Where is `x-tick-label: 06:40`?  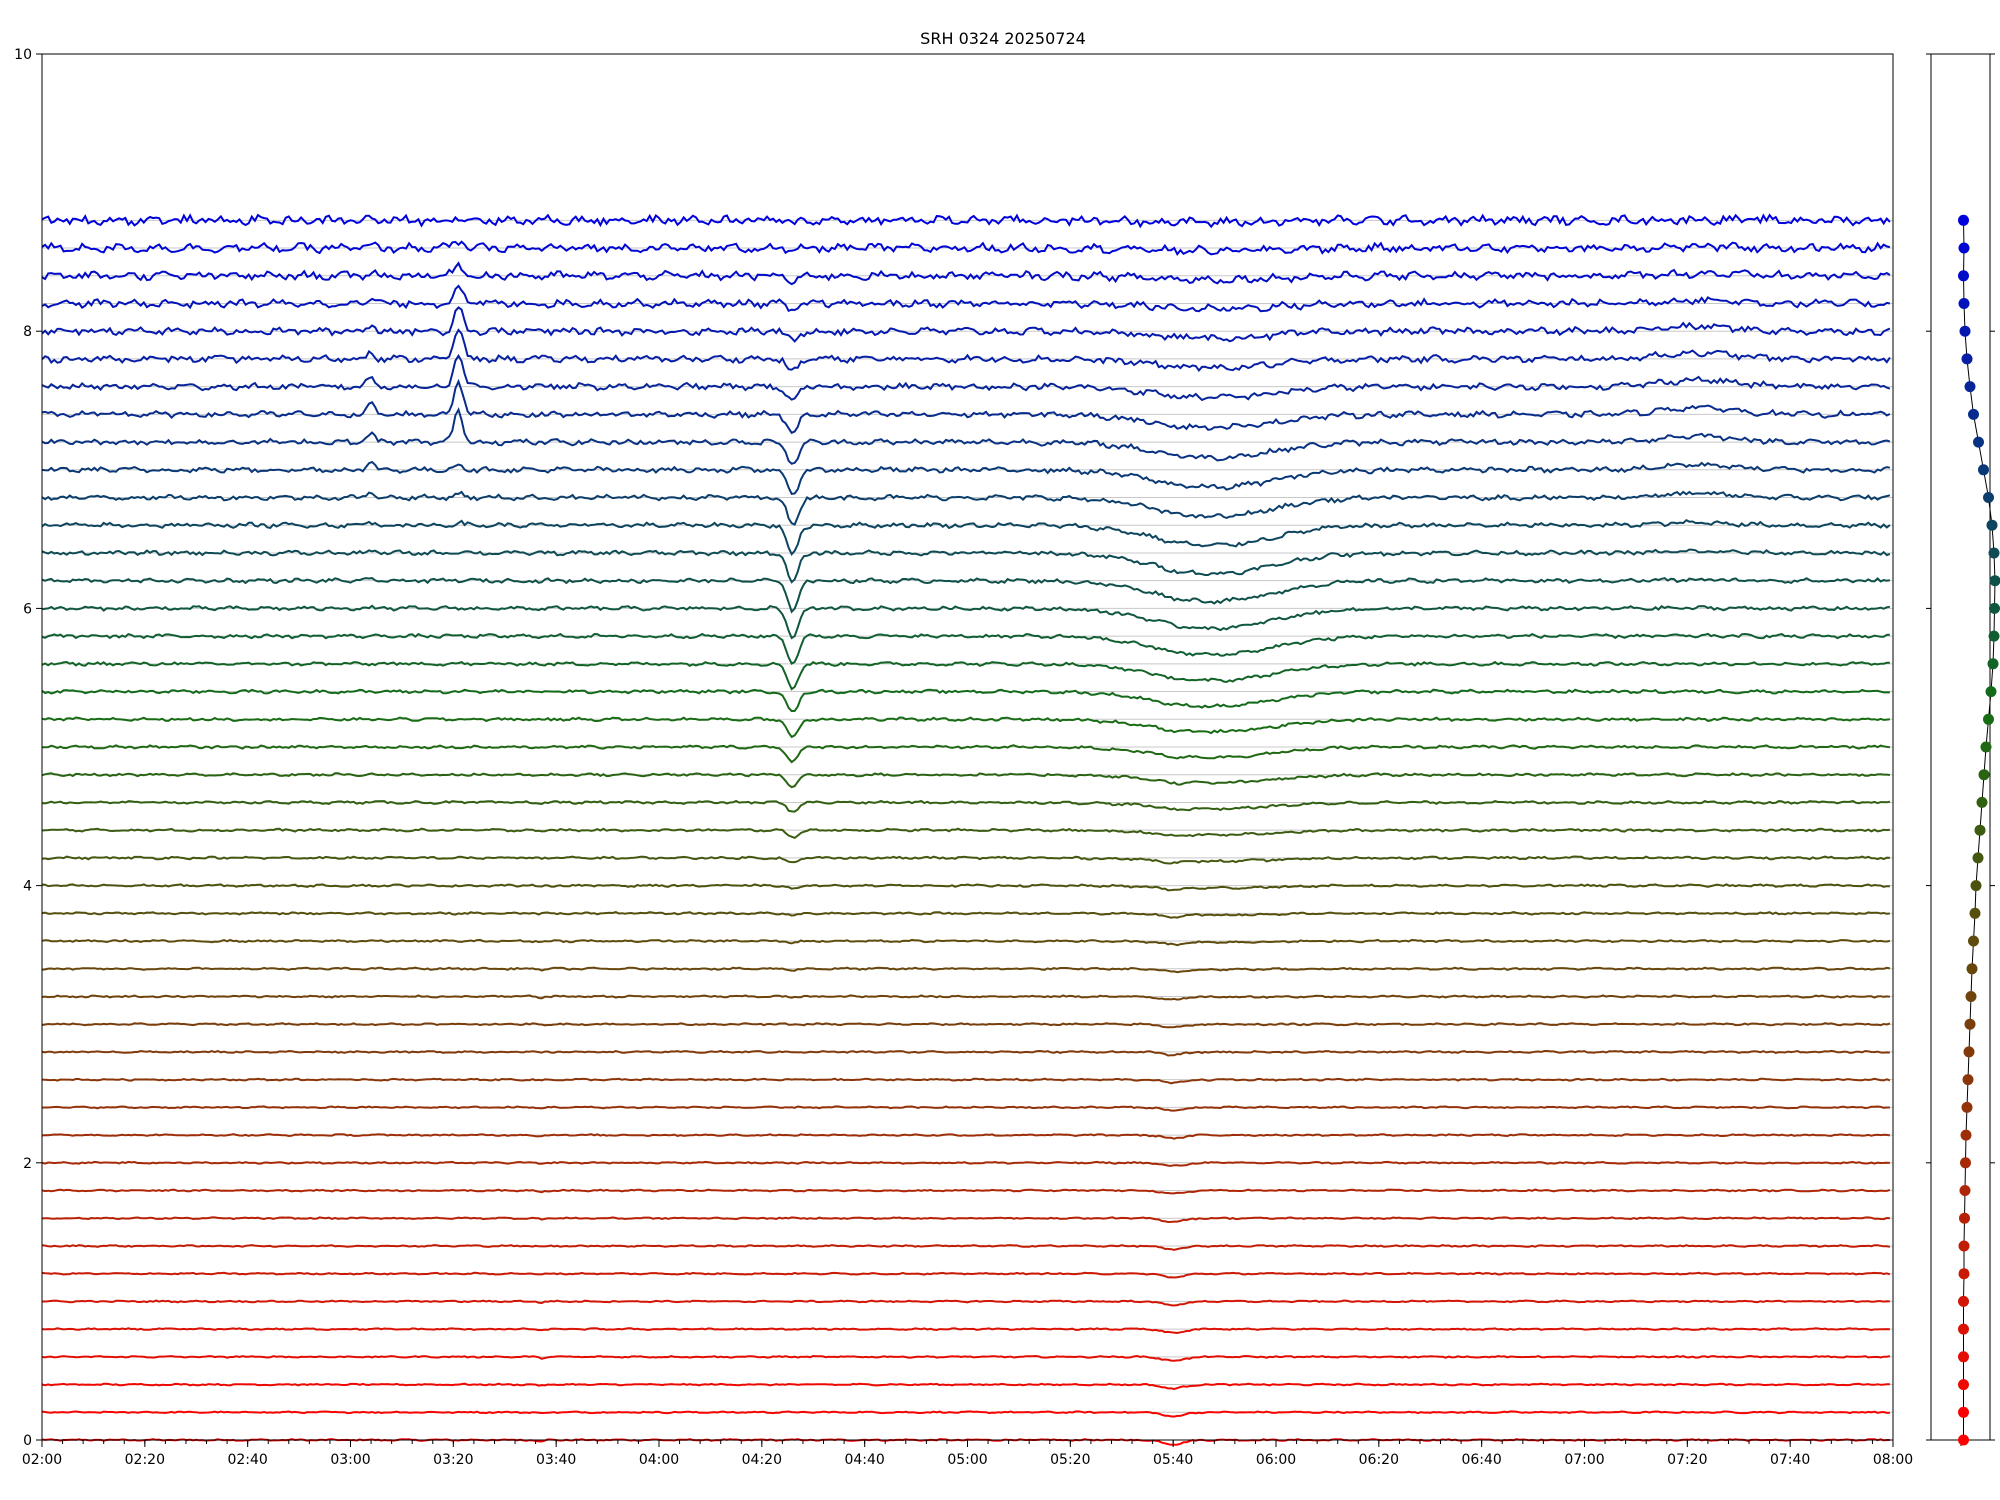 x-tick-label: 06:40 is located at coordinates (1481, 1460).